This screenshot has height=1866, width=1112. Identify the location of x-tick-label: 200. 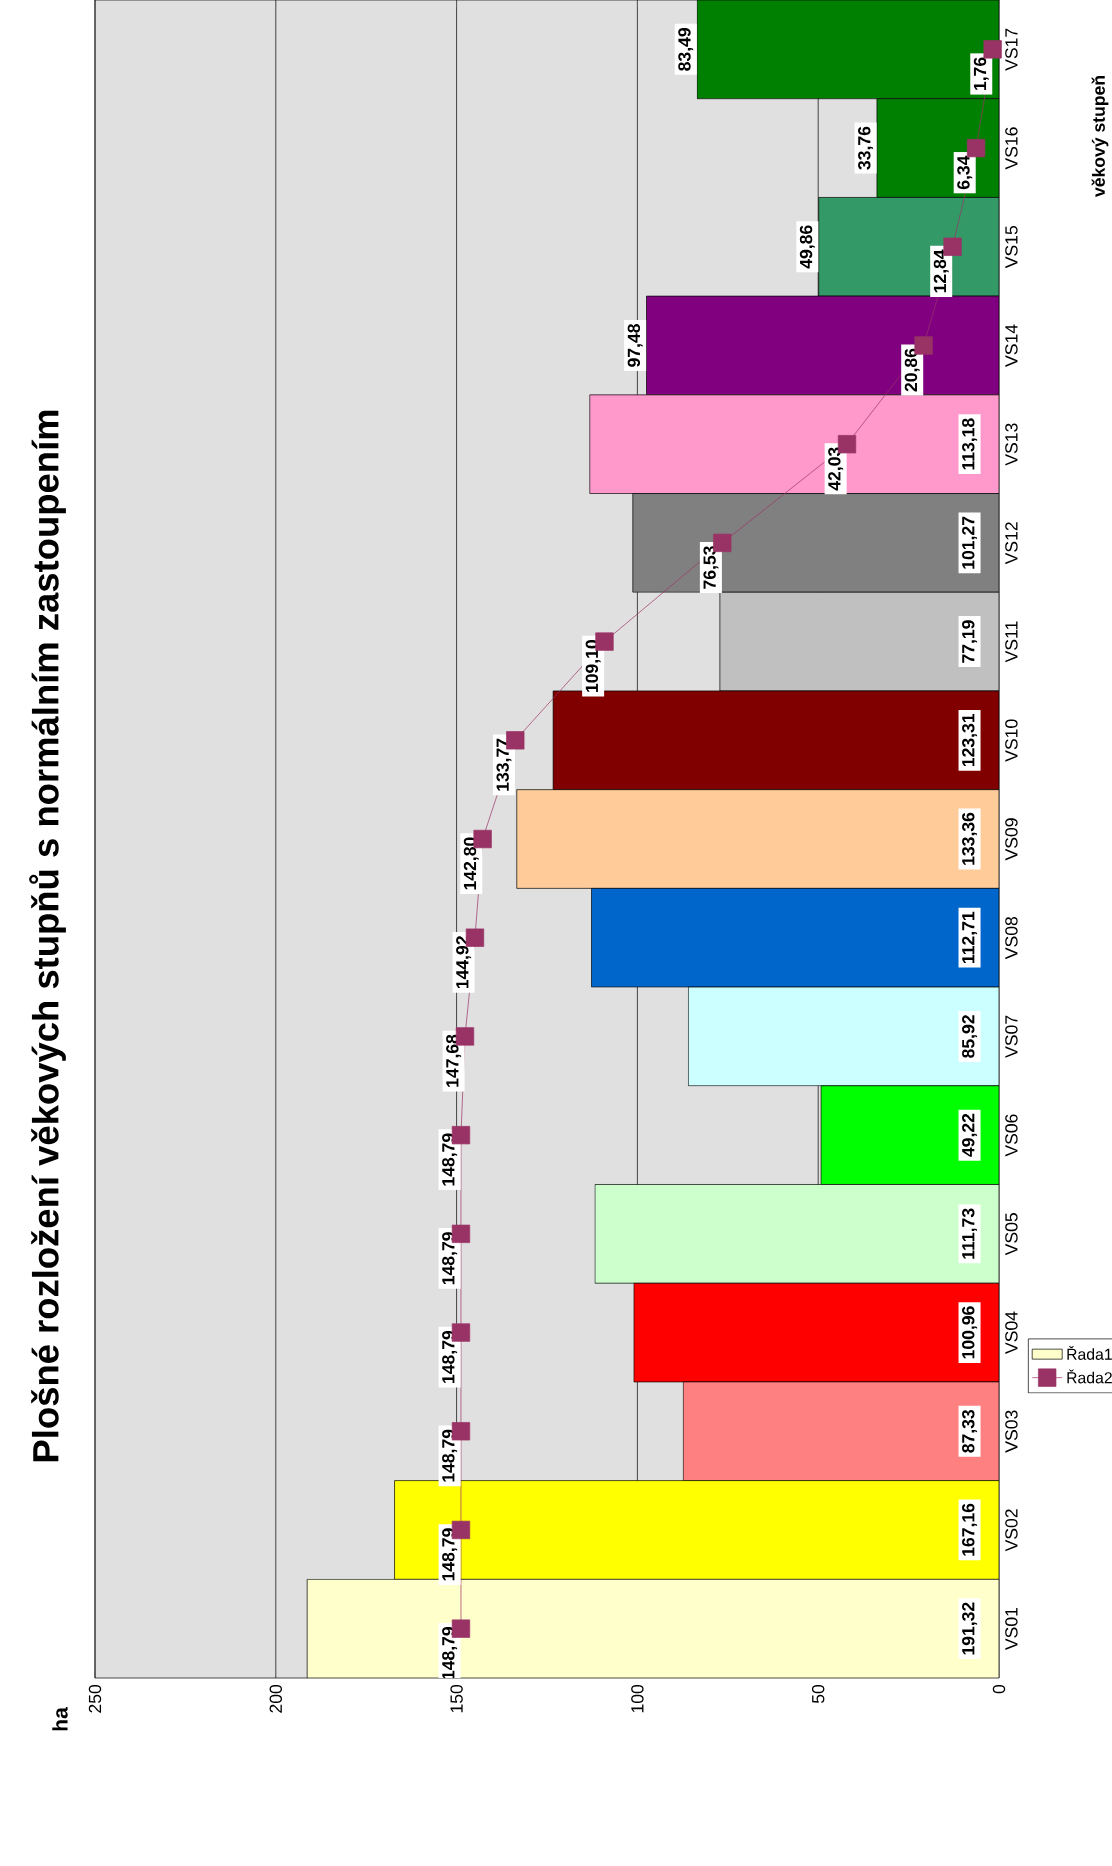
(275, 1698).